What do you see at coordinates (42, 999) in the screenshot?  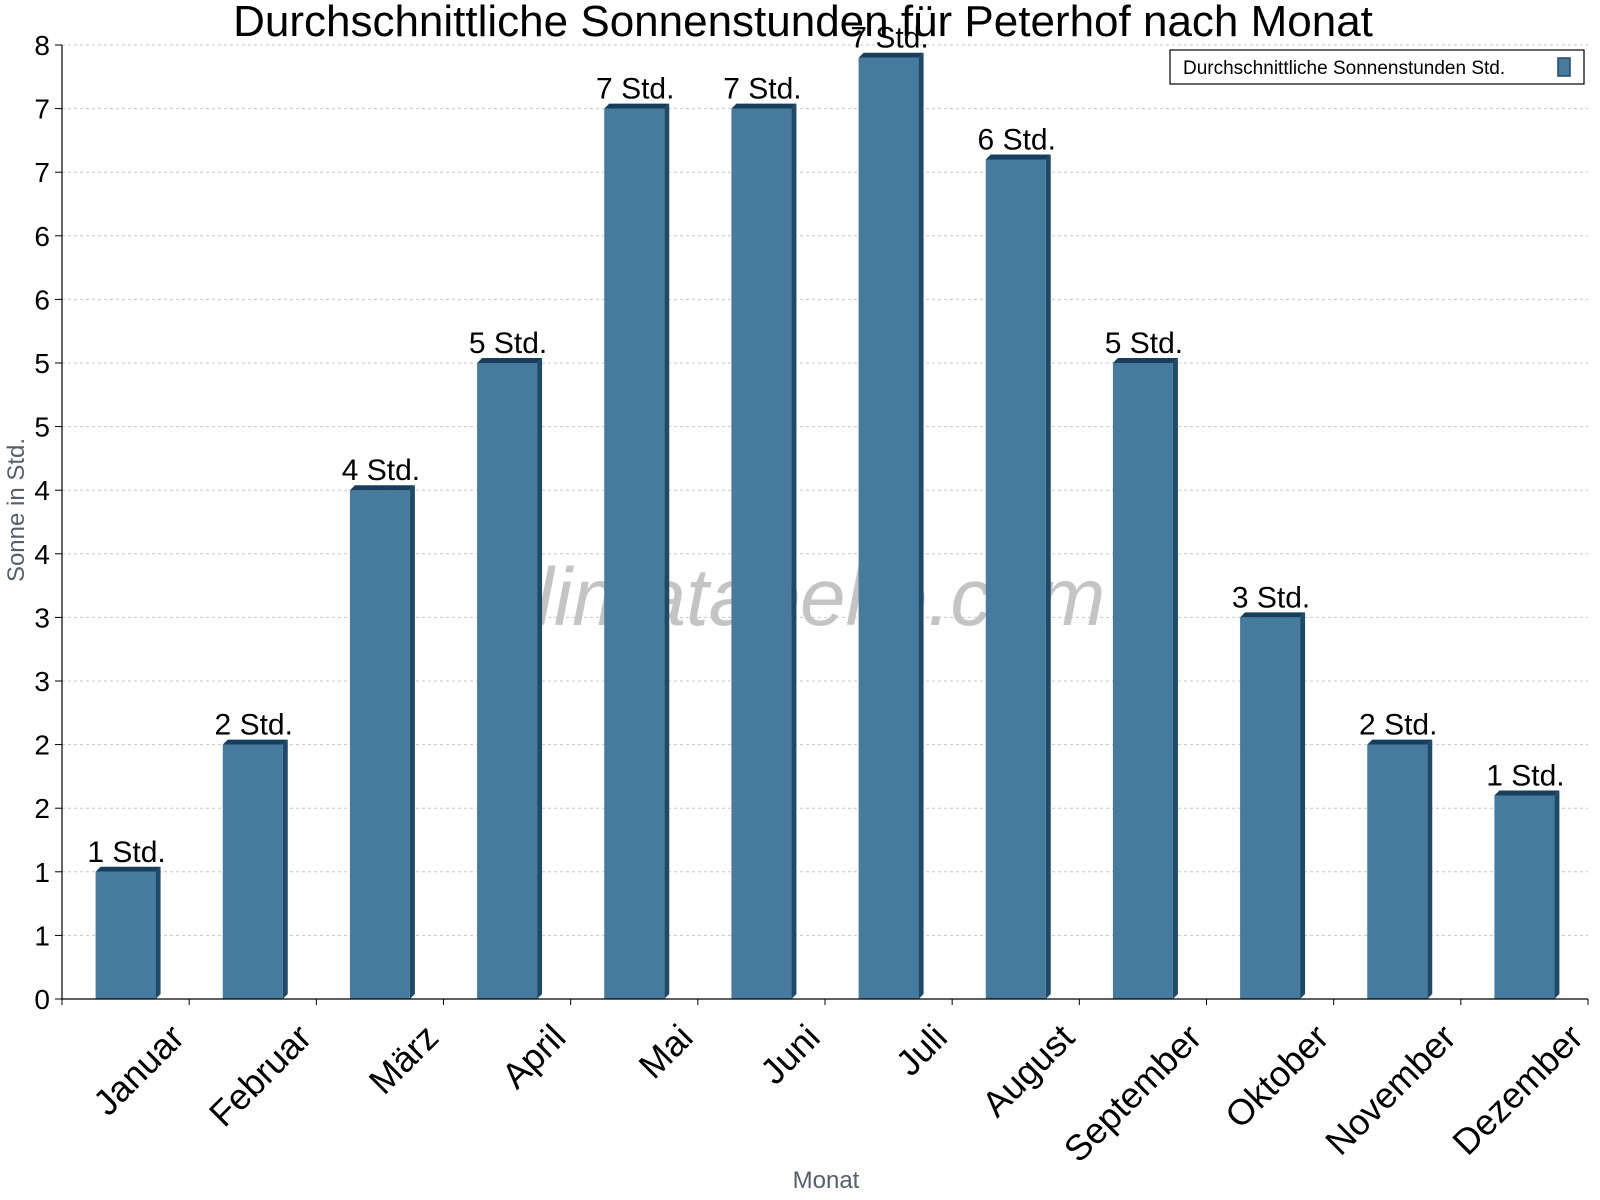 I see `y-tick-label: 0` at bounding box center [42, 999].